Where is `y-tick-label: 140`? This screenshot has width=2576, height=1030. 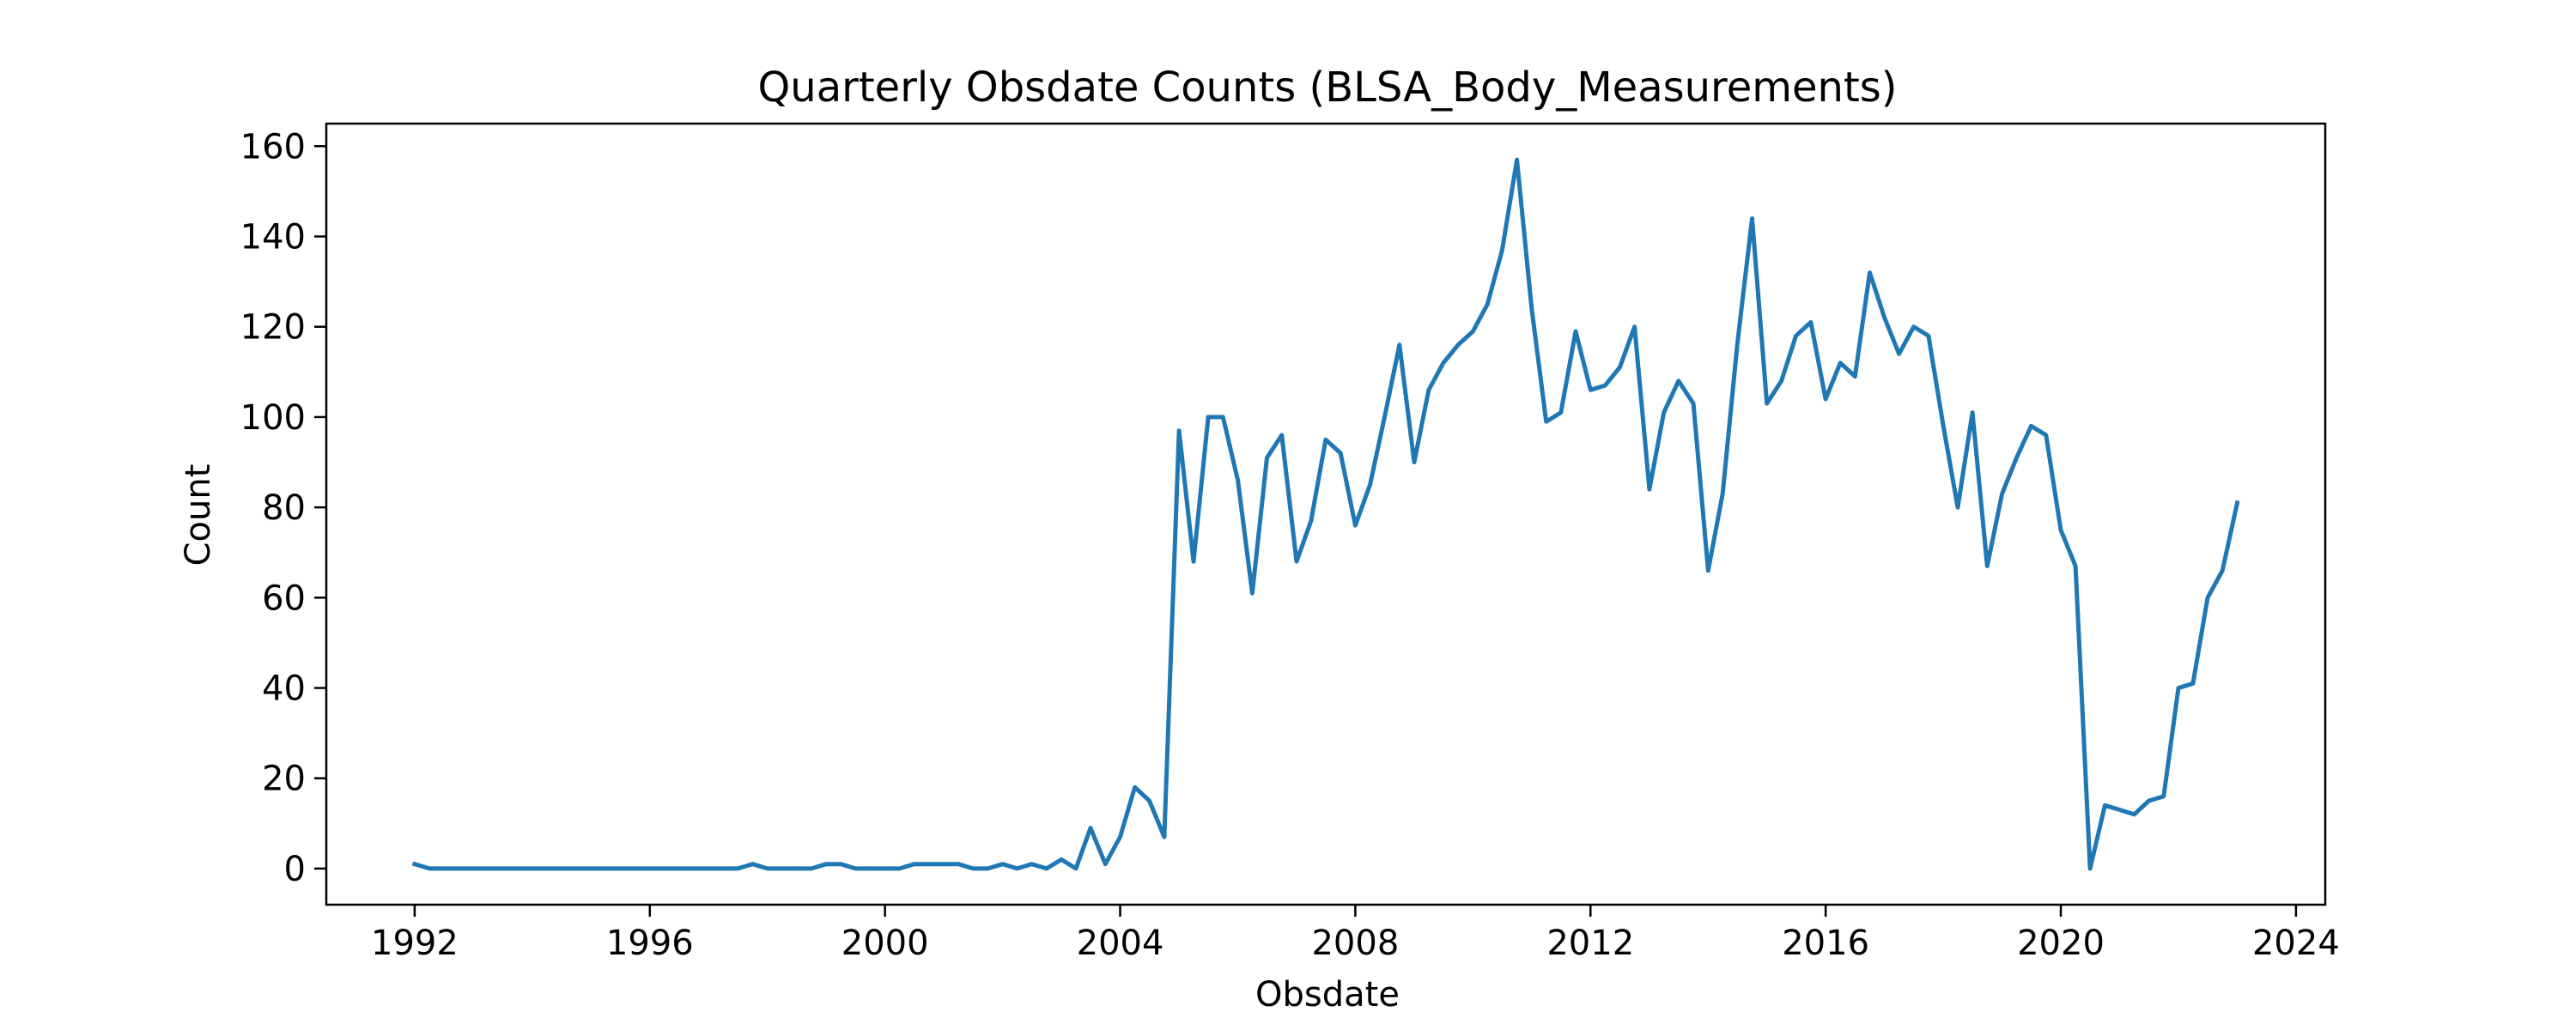 y-tick-label: 140 is located at coordinates (273, 238).